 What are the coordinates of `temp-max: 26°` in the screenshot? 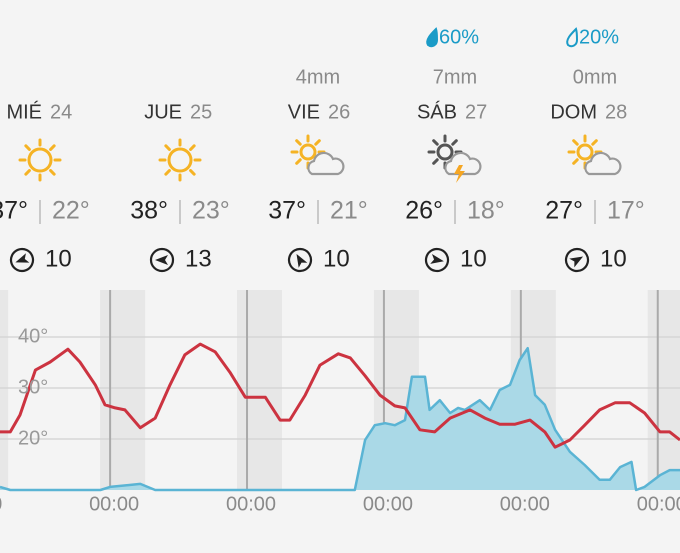 It's located at (424, 211).